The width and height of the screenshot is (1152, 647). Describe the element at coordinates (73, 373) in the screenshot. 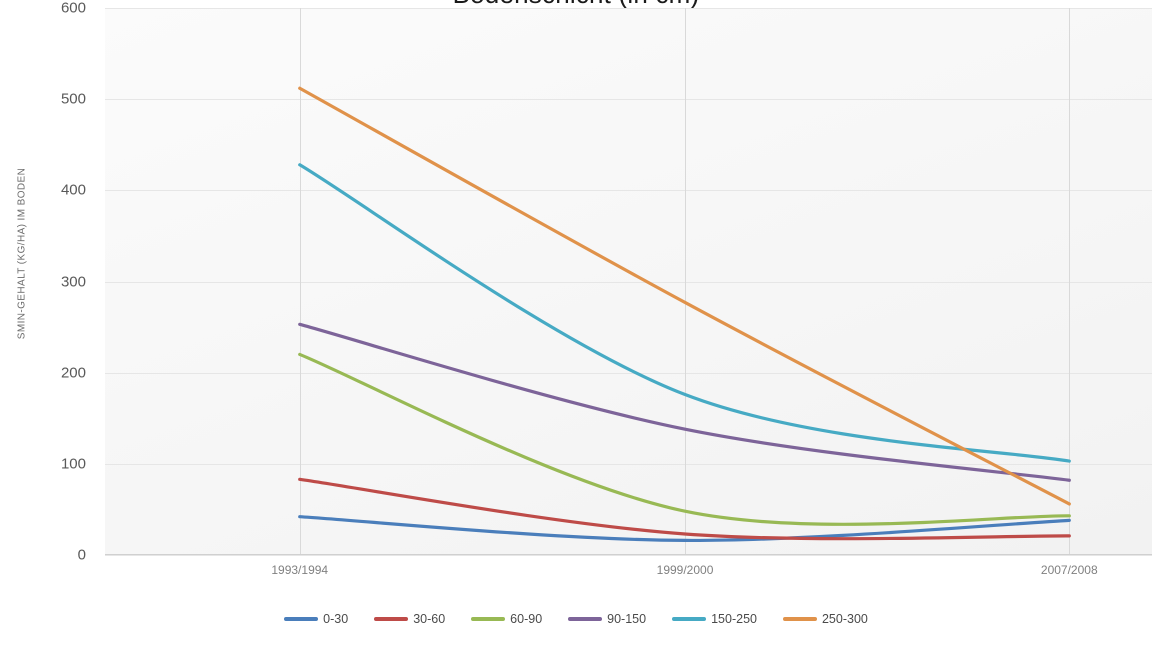

I see `y-tick-label: 200` at that location.